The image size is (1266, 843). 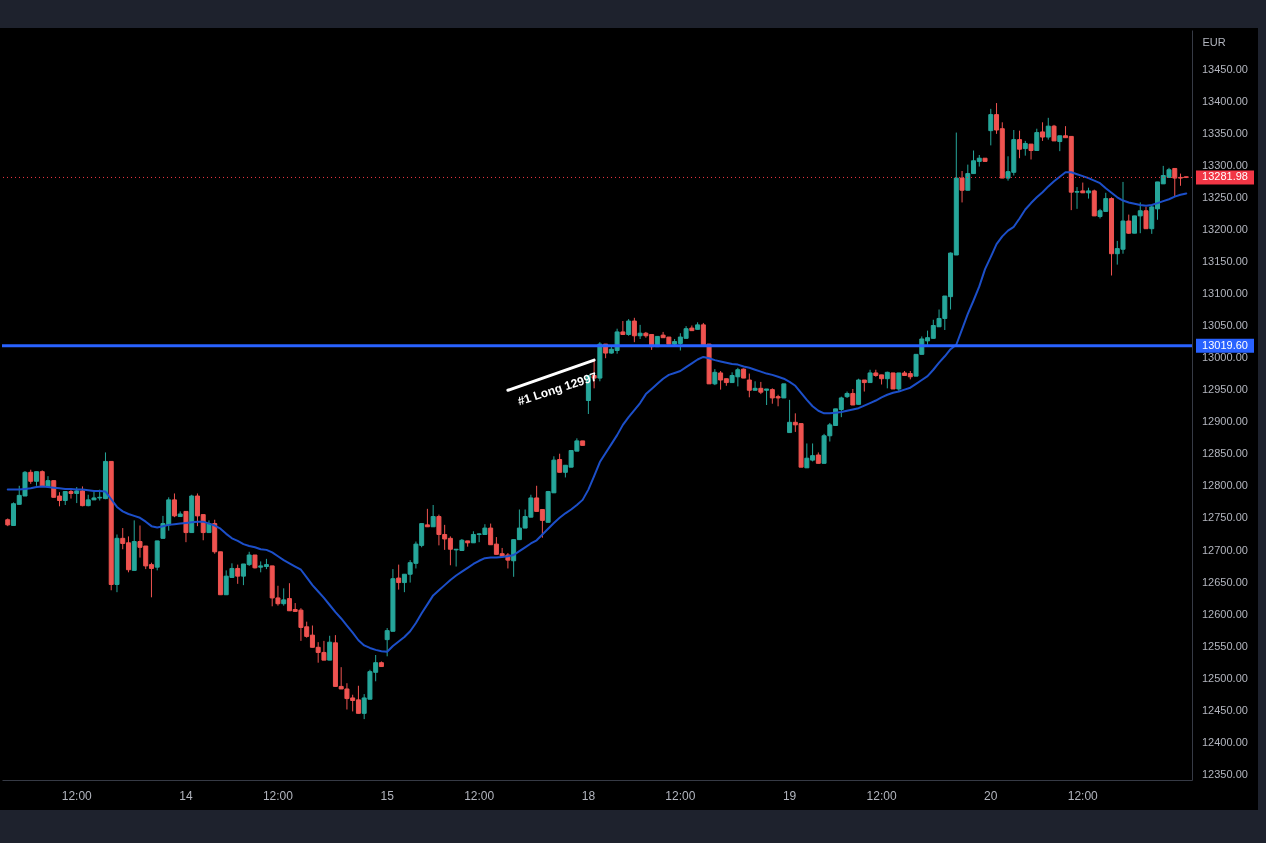 What do you see at coordinates (1225, 261) in the screenshot?
I see `y-tick-label: 13150.00` at bounding box center [1225, 261].